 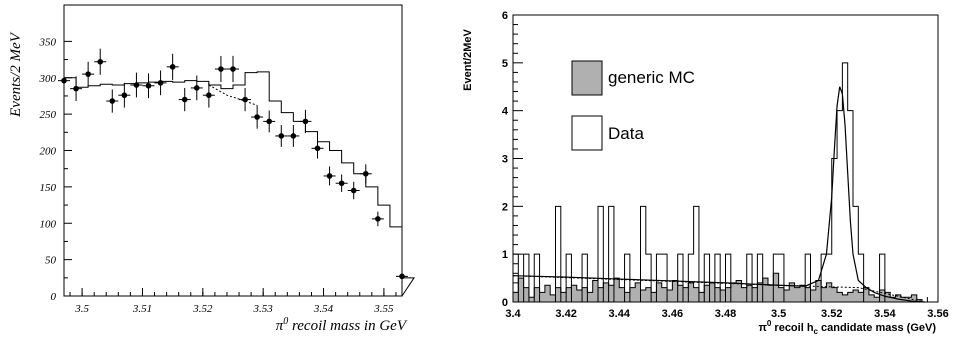 What do you see at coordinates (202, 309) in the screenshot?
I see `left-x-tick-label: 3.52` at bounding box center [202, 309].